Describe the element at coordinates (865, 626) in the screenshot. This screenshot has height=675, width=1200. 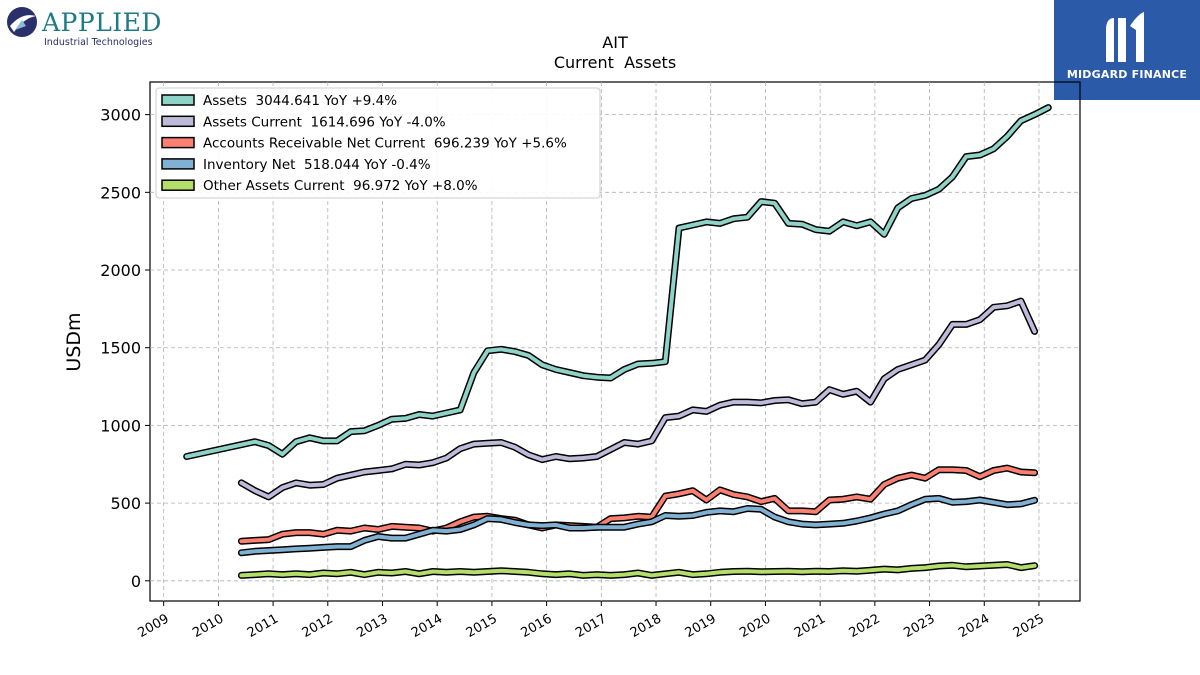
I see `x-tick-label: 2022` at that location.